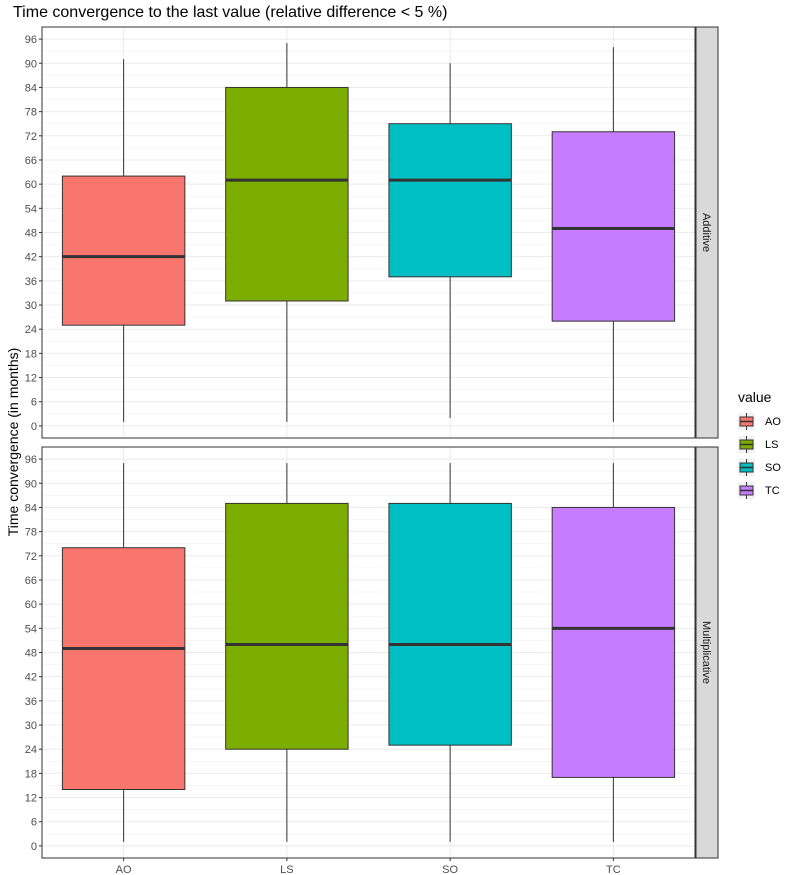  What do you see at coordinates (613, 869) in the screenshot?
I see `x-tick-label: TC` at bounding box center [613, 869].